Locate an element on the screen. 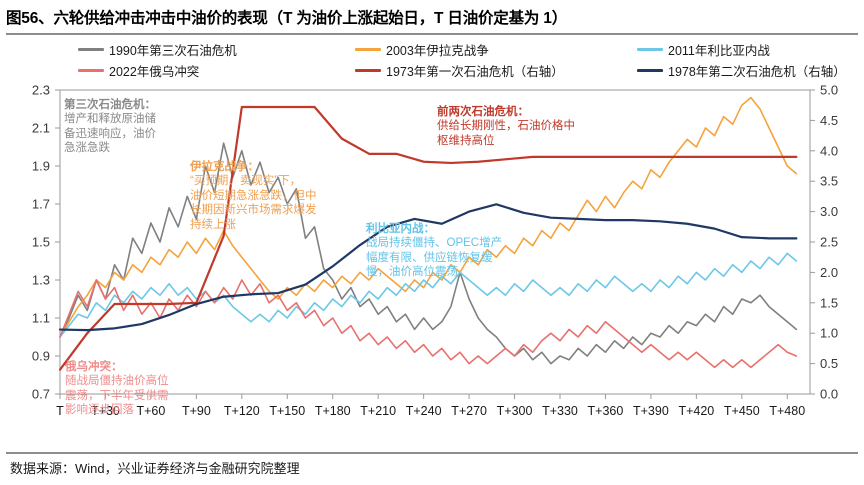 The width and height of the screenshot is (864, 485). annotation-line: 慢，油价高位震荡 is located at coordinates (412, 272).